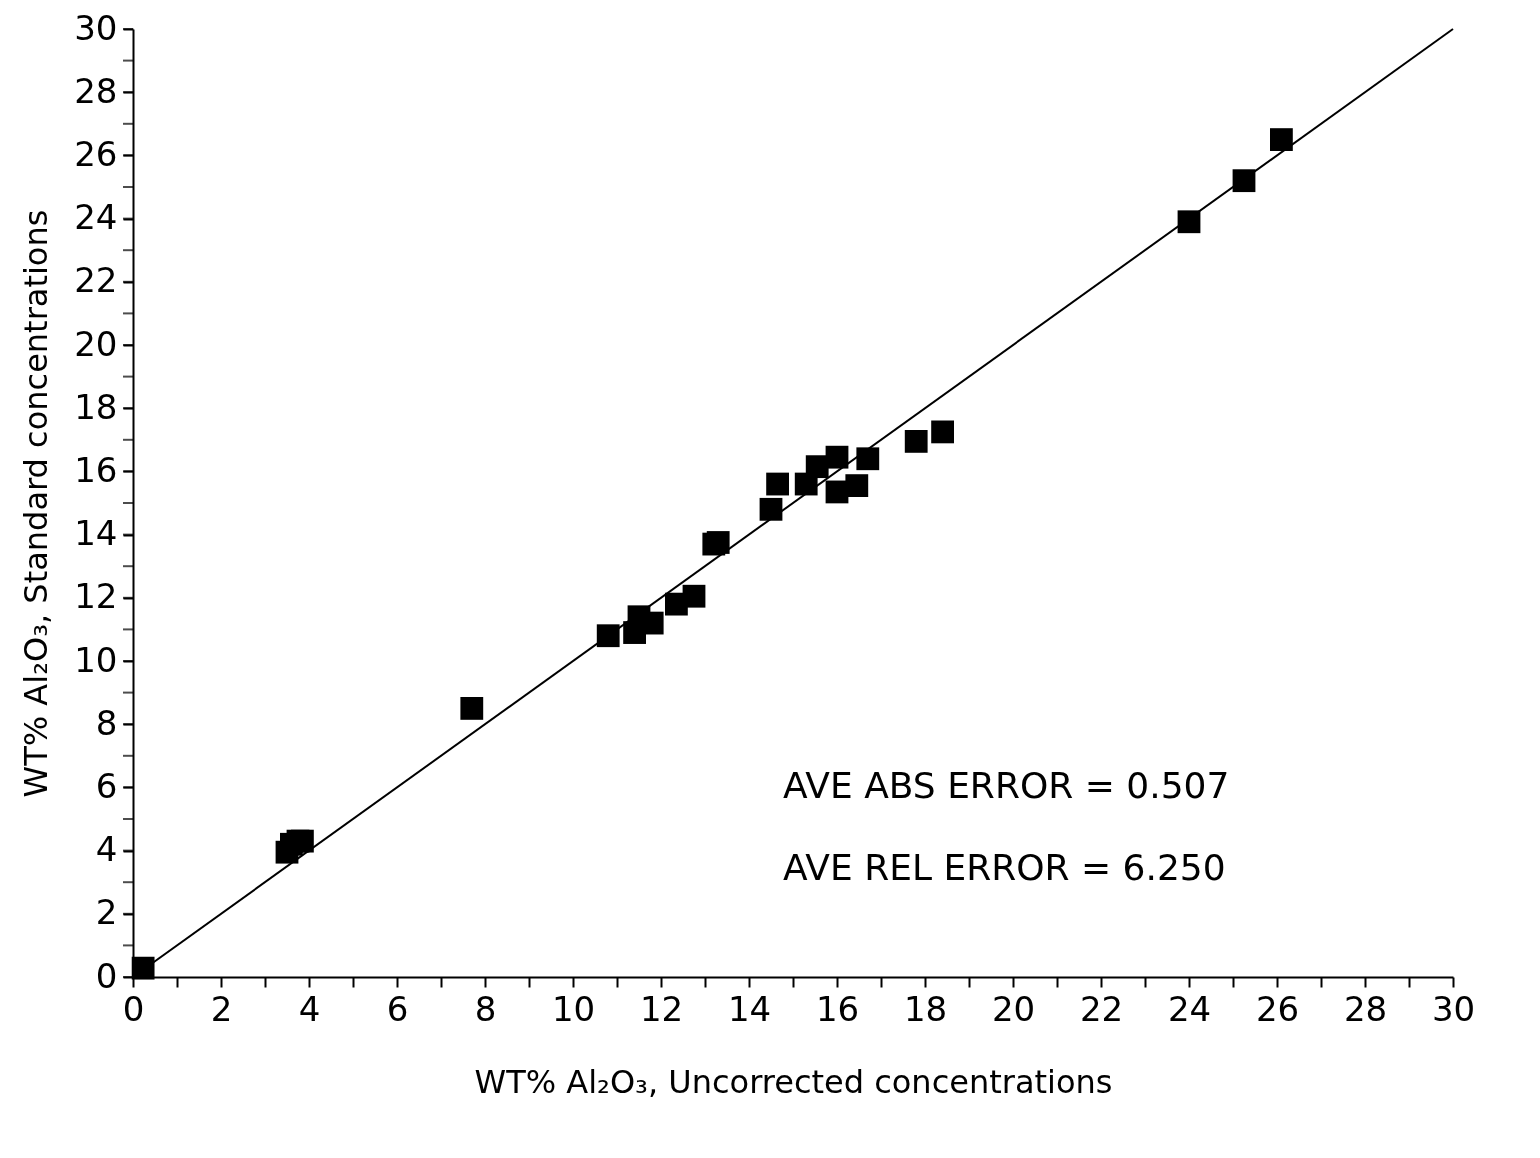  What do you see at coordinates (96, 90) in the screenshot?
I see `y-tick-label: 28` at bounding box center [96, 90].